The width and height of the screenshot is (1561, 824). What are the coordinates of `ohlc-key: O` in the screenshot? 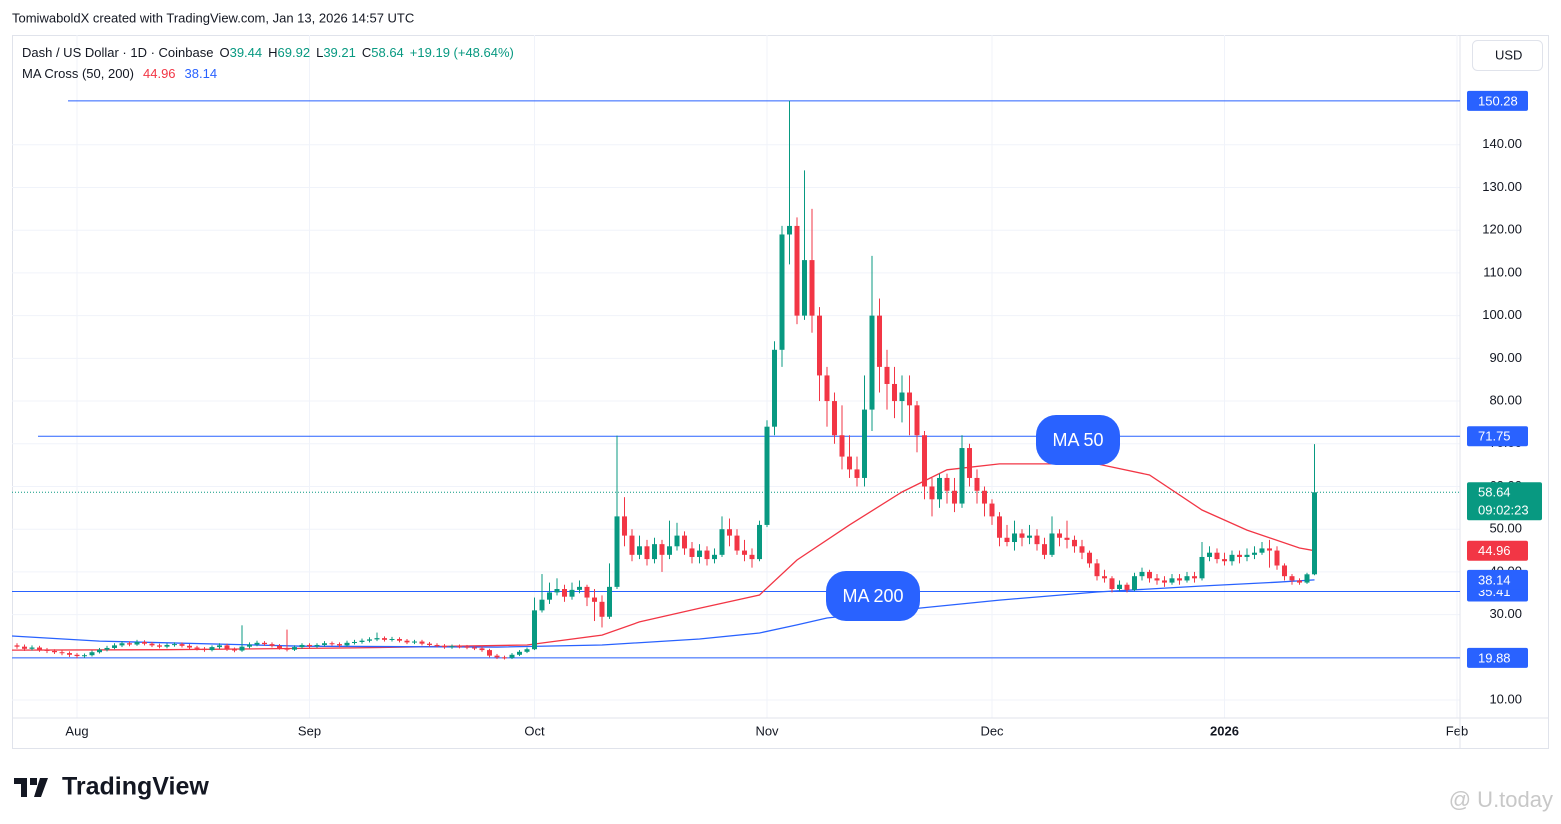 It's located at (224, 52).